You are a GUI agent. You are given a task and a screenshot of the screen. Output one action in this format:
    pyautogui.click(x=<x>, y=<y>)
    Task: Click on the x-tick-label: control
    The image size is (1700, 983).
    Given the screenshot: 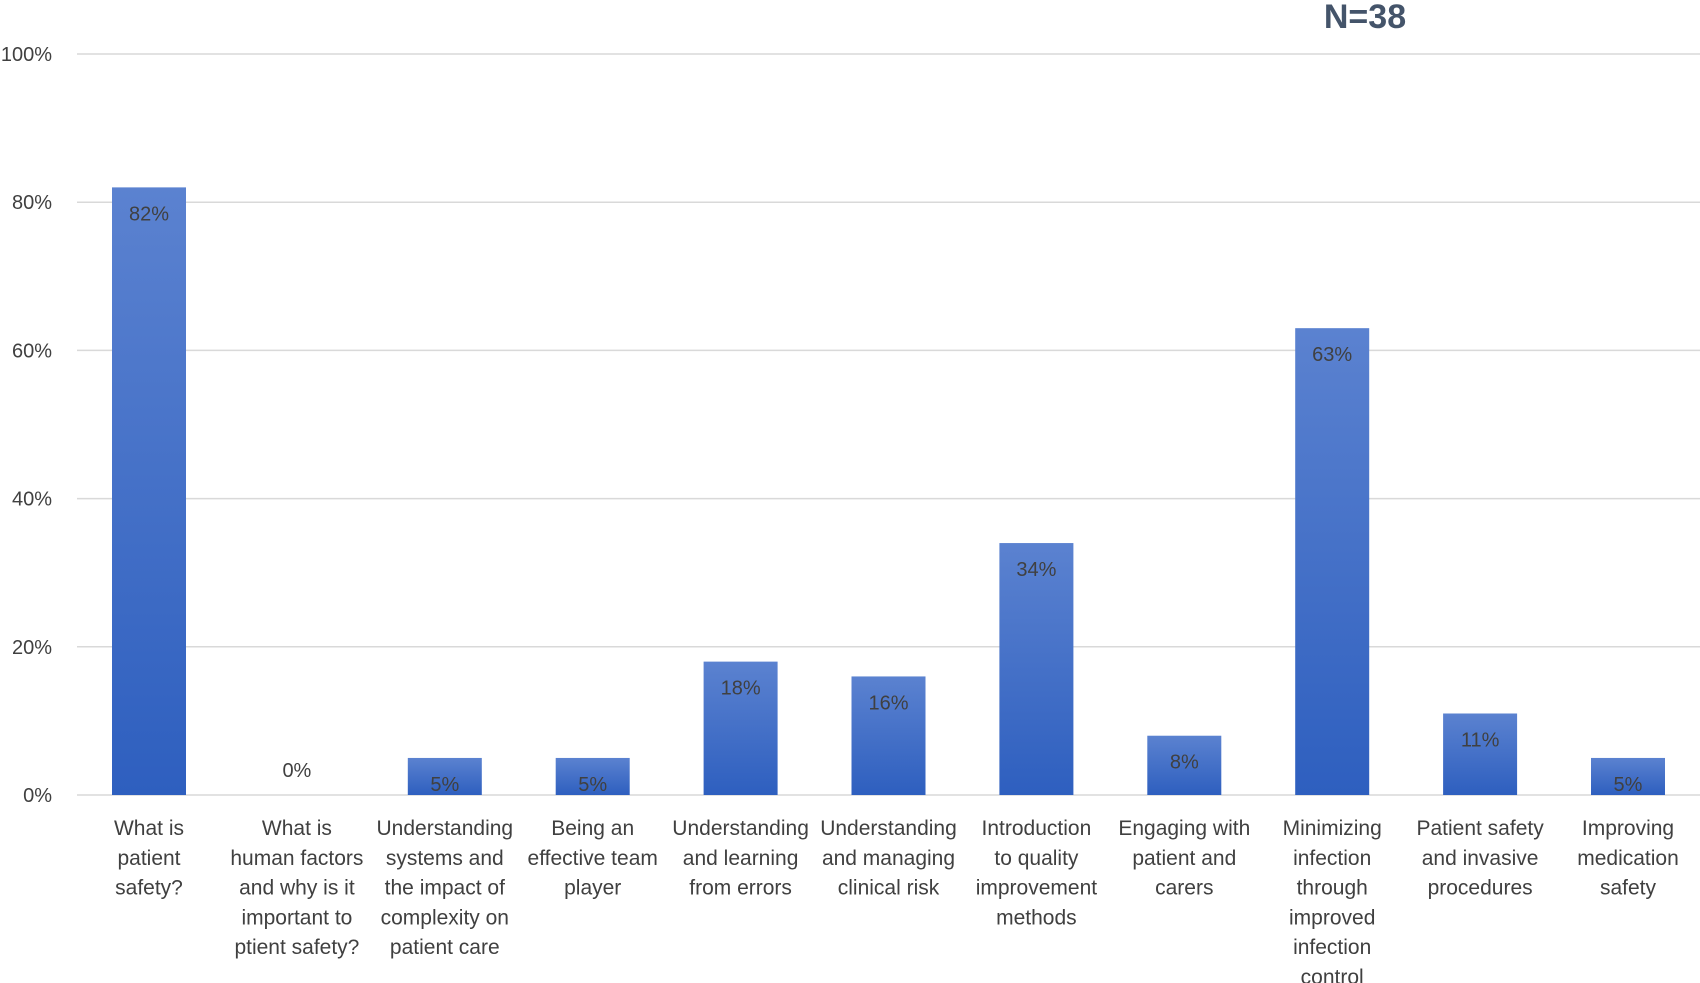 What is the action you would take?
    pyautogui.click(x=1332, y=974)
    